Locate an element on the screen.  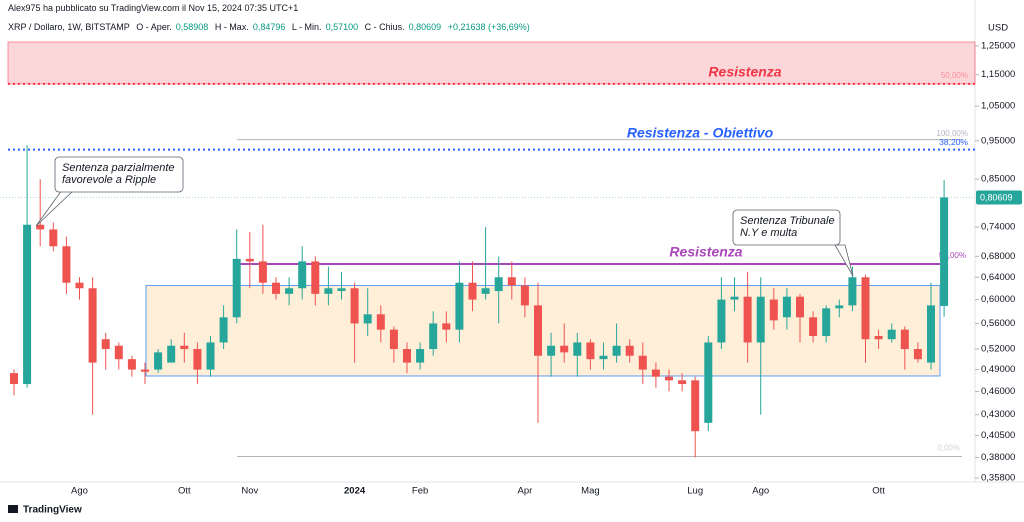
ohlc-value: 0,84796 is located at coordinates (269, 27).